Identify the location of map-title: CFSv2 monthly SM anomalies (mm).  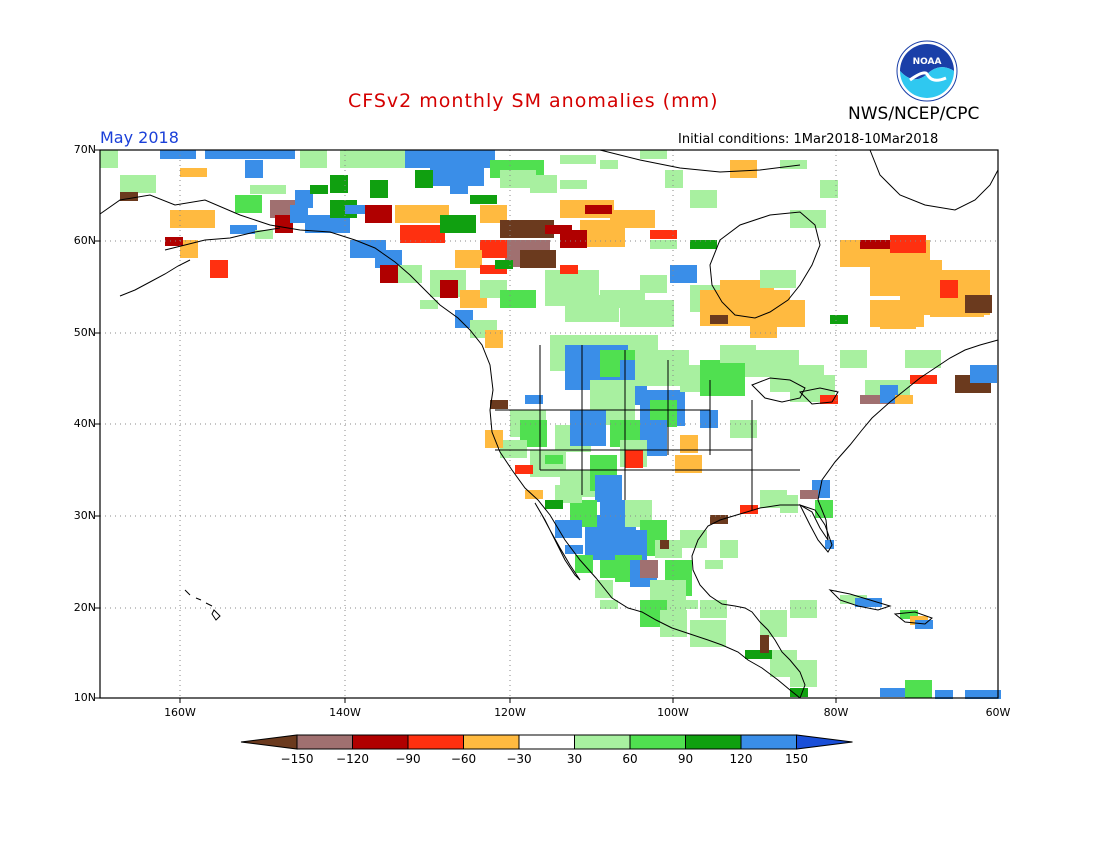
(533, 101).